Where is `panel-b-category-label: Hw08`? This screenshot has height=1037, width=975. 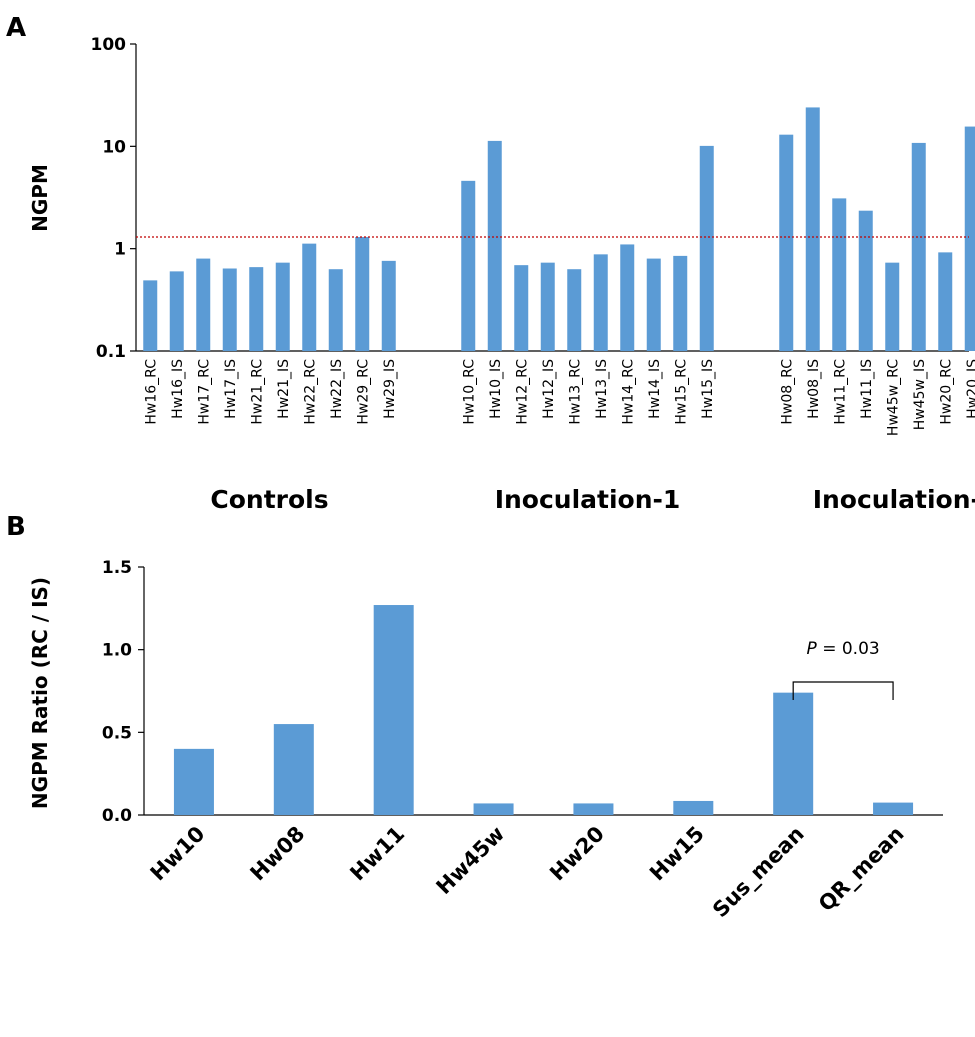
panel-b-category-label: Hw08 is located at coordinates (278, 854).